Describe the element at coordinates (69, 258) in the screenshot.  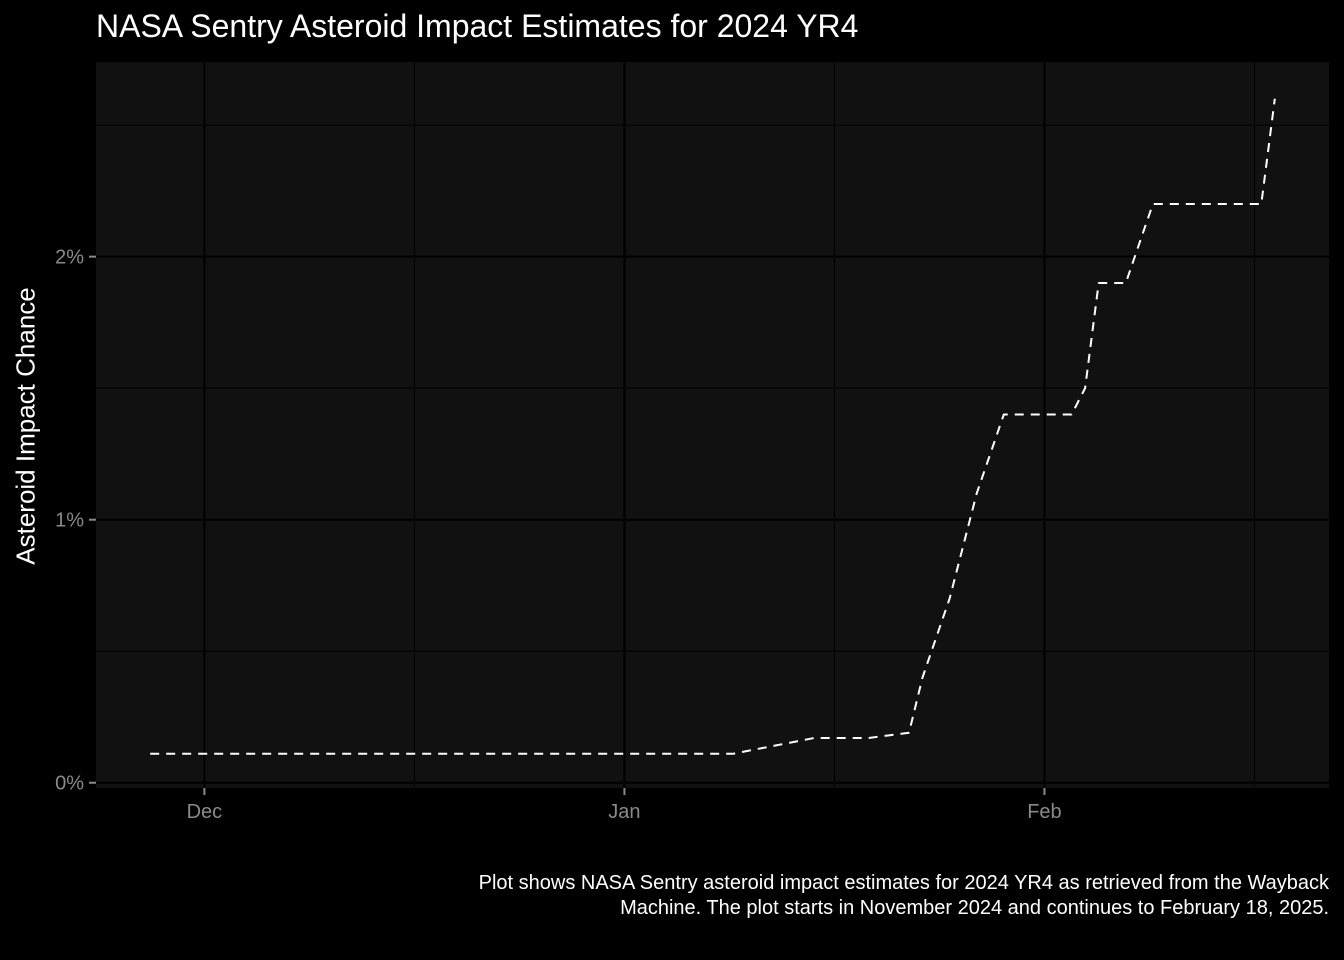
I see `y-tick-label: 2%` at that location.